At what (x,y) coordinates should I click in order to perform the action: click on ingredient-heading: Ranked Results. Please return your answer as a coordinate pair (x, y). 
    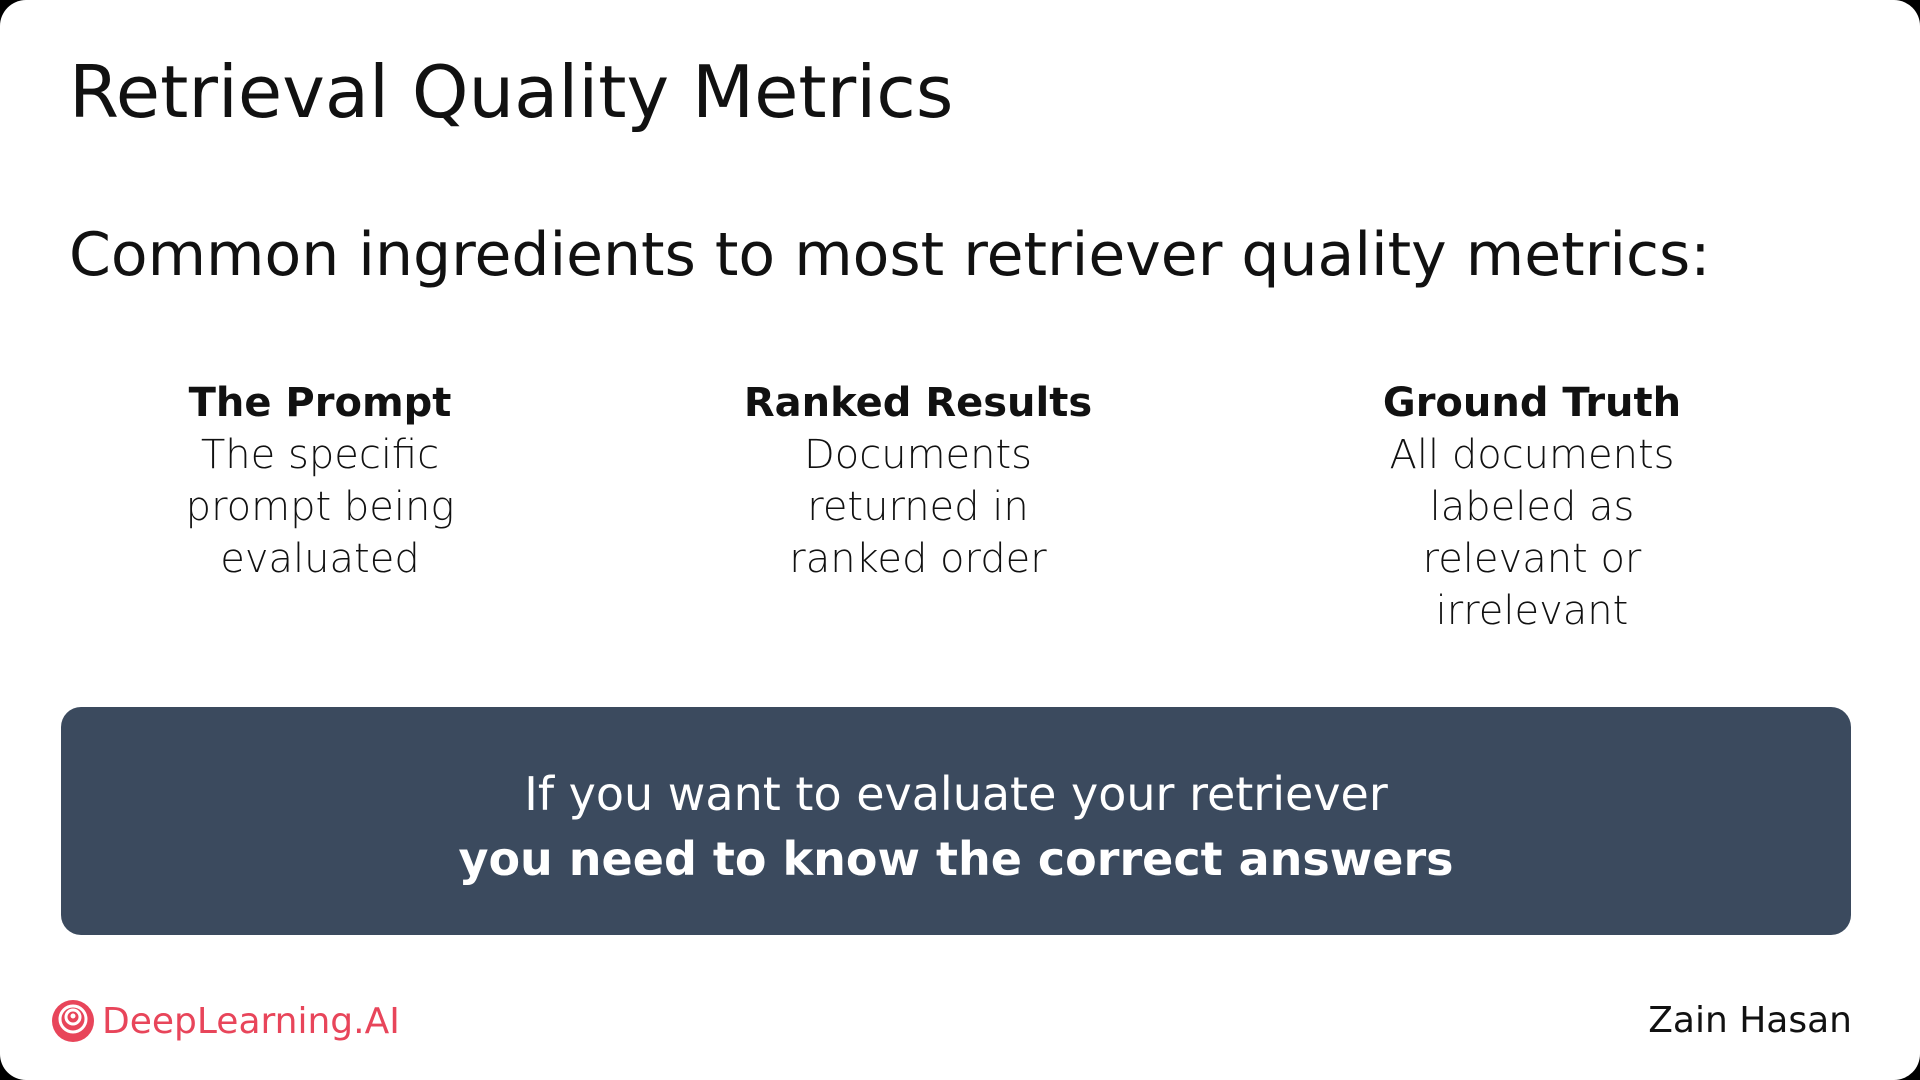
    Looking at the image, I should click on (918, 403).